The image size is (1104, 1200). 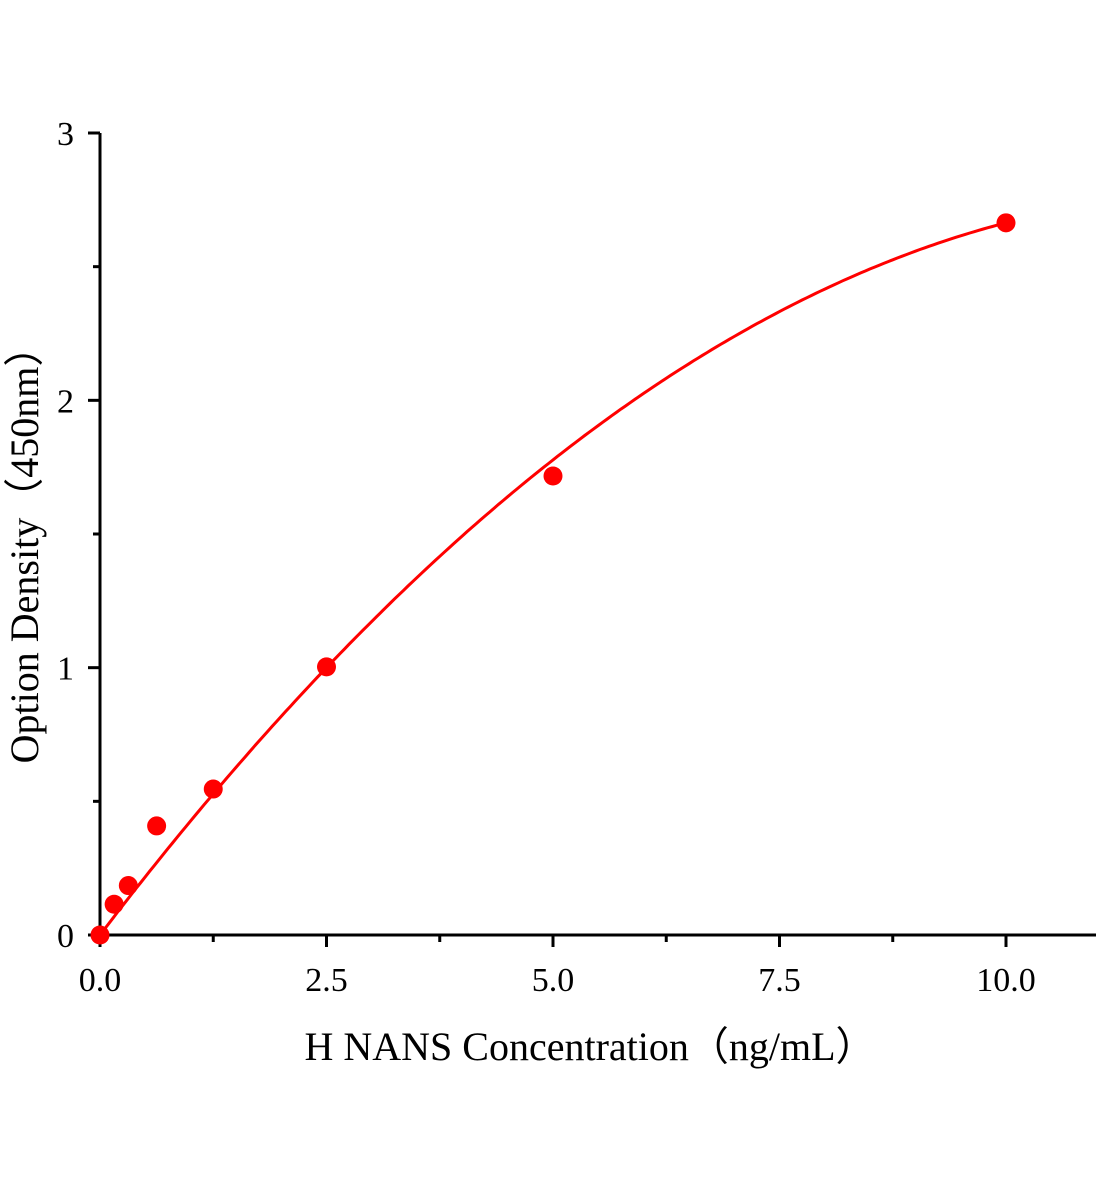 What do you see at coordinates (24, 545) in the screenshot?
I see `y-axis-label: Option Density（450nm）` at bounding box center [24, 545].